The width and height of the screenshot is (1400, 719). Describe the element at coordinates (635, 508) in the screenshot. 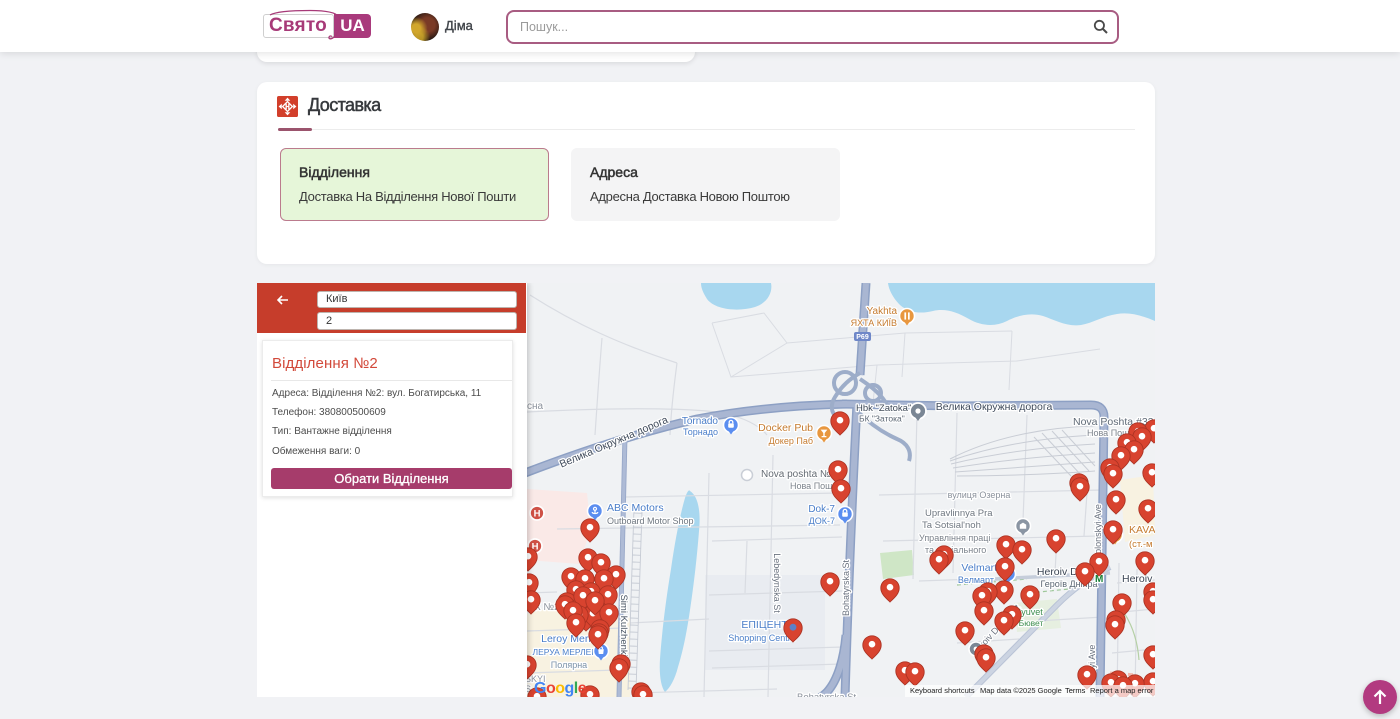

I see `svg-text: ABC Motors` at that location.